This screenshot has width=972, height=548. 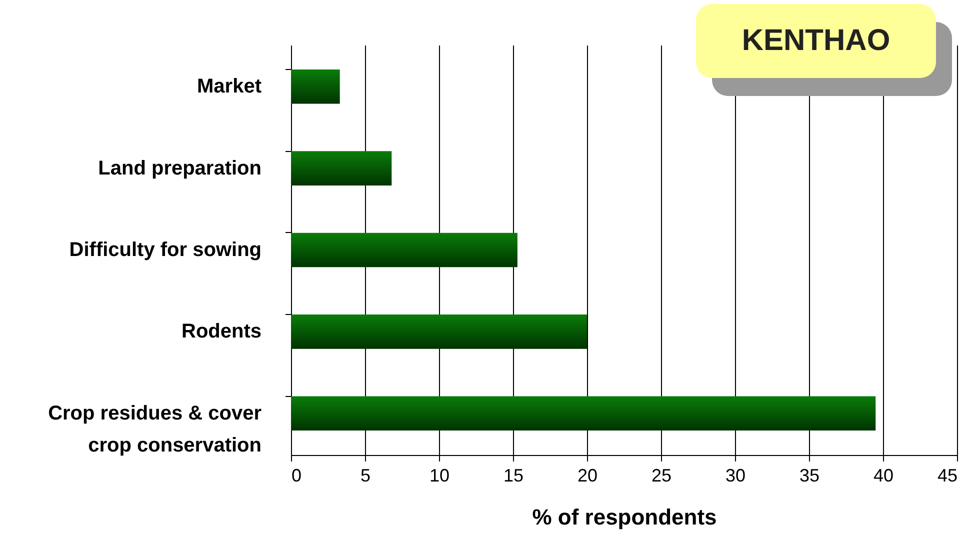 I want to click on x-tick-label: 5, so click(x=365, y=476).